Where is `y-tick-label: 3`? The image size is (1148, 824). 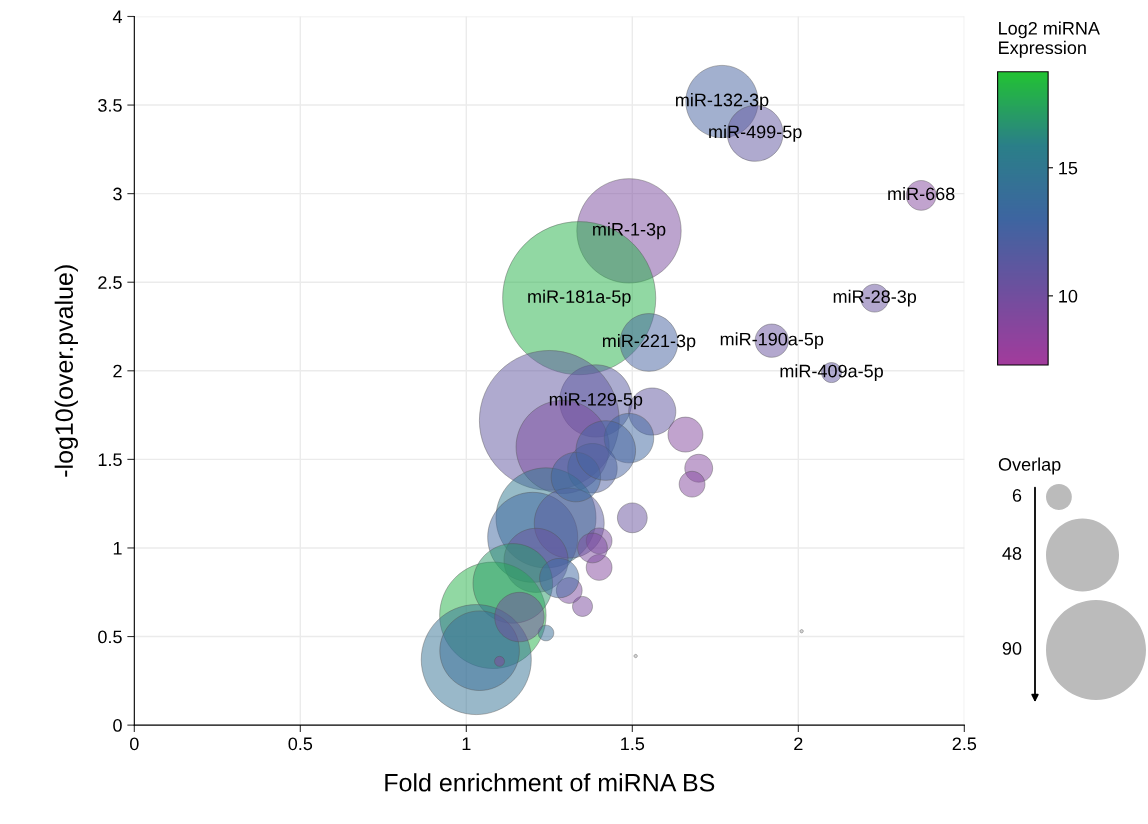
y-tick-label: 3 is located at coordinates (117, 194).